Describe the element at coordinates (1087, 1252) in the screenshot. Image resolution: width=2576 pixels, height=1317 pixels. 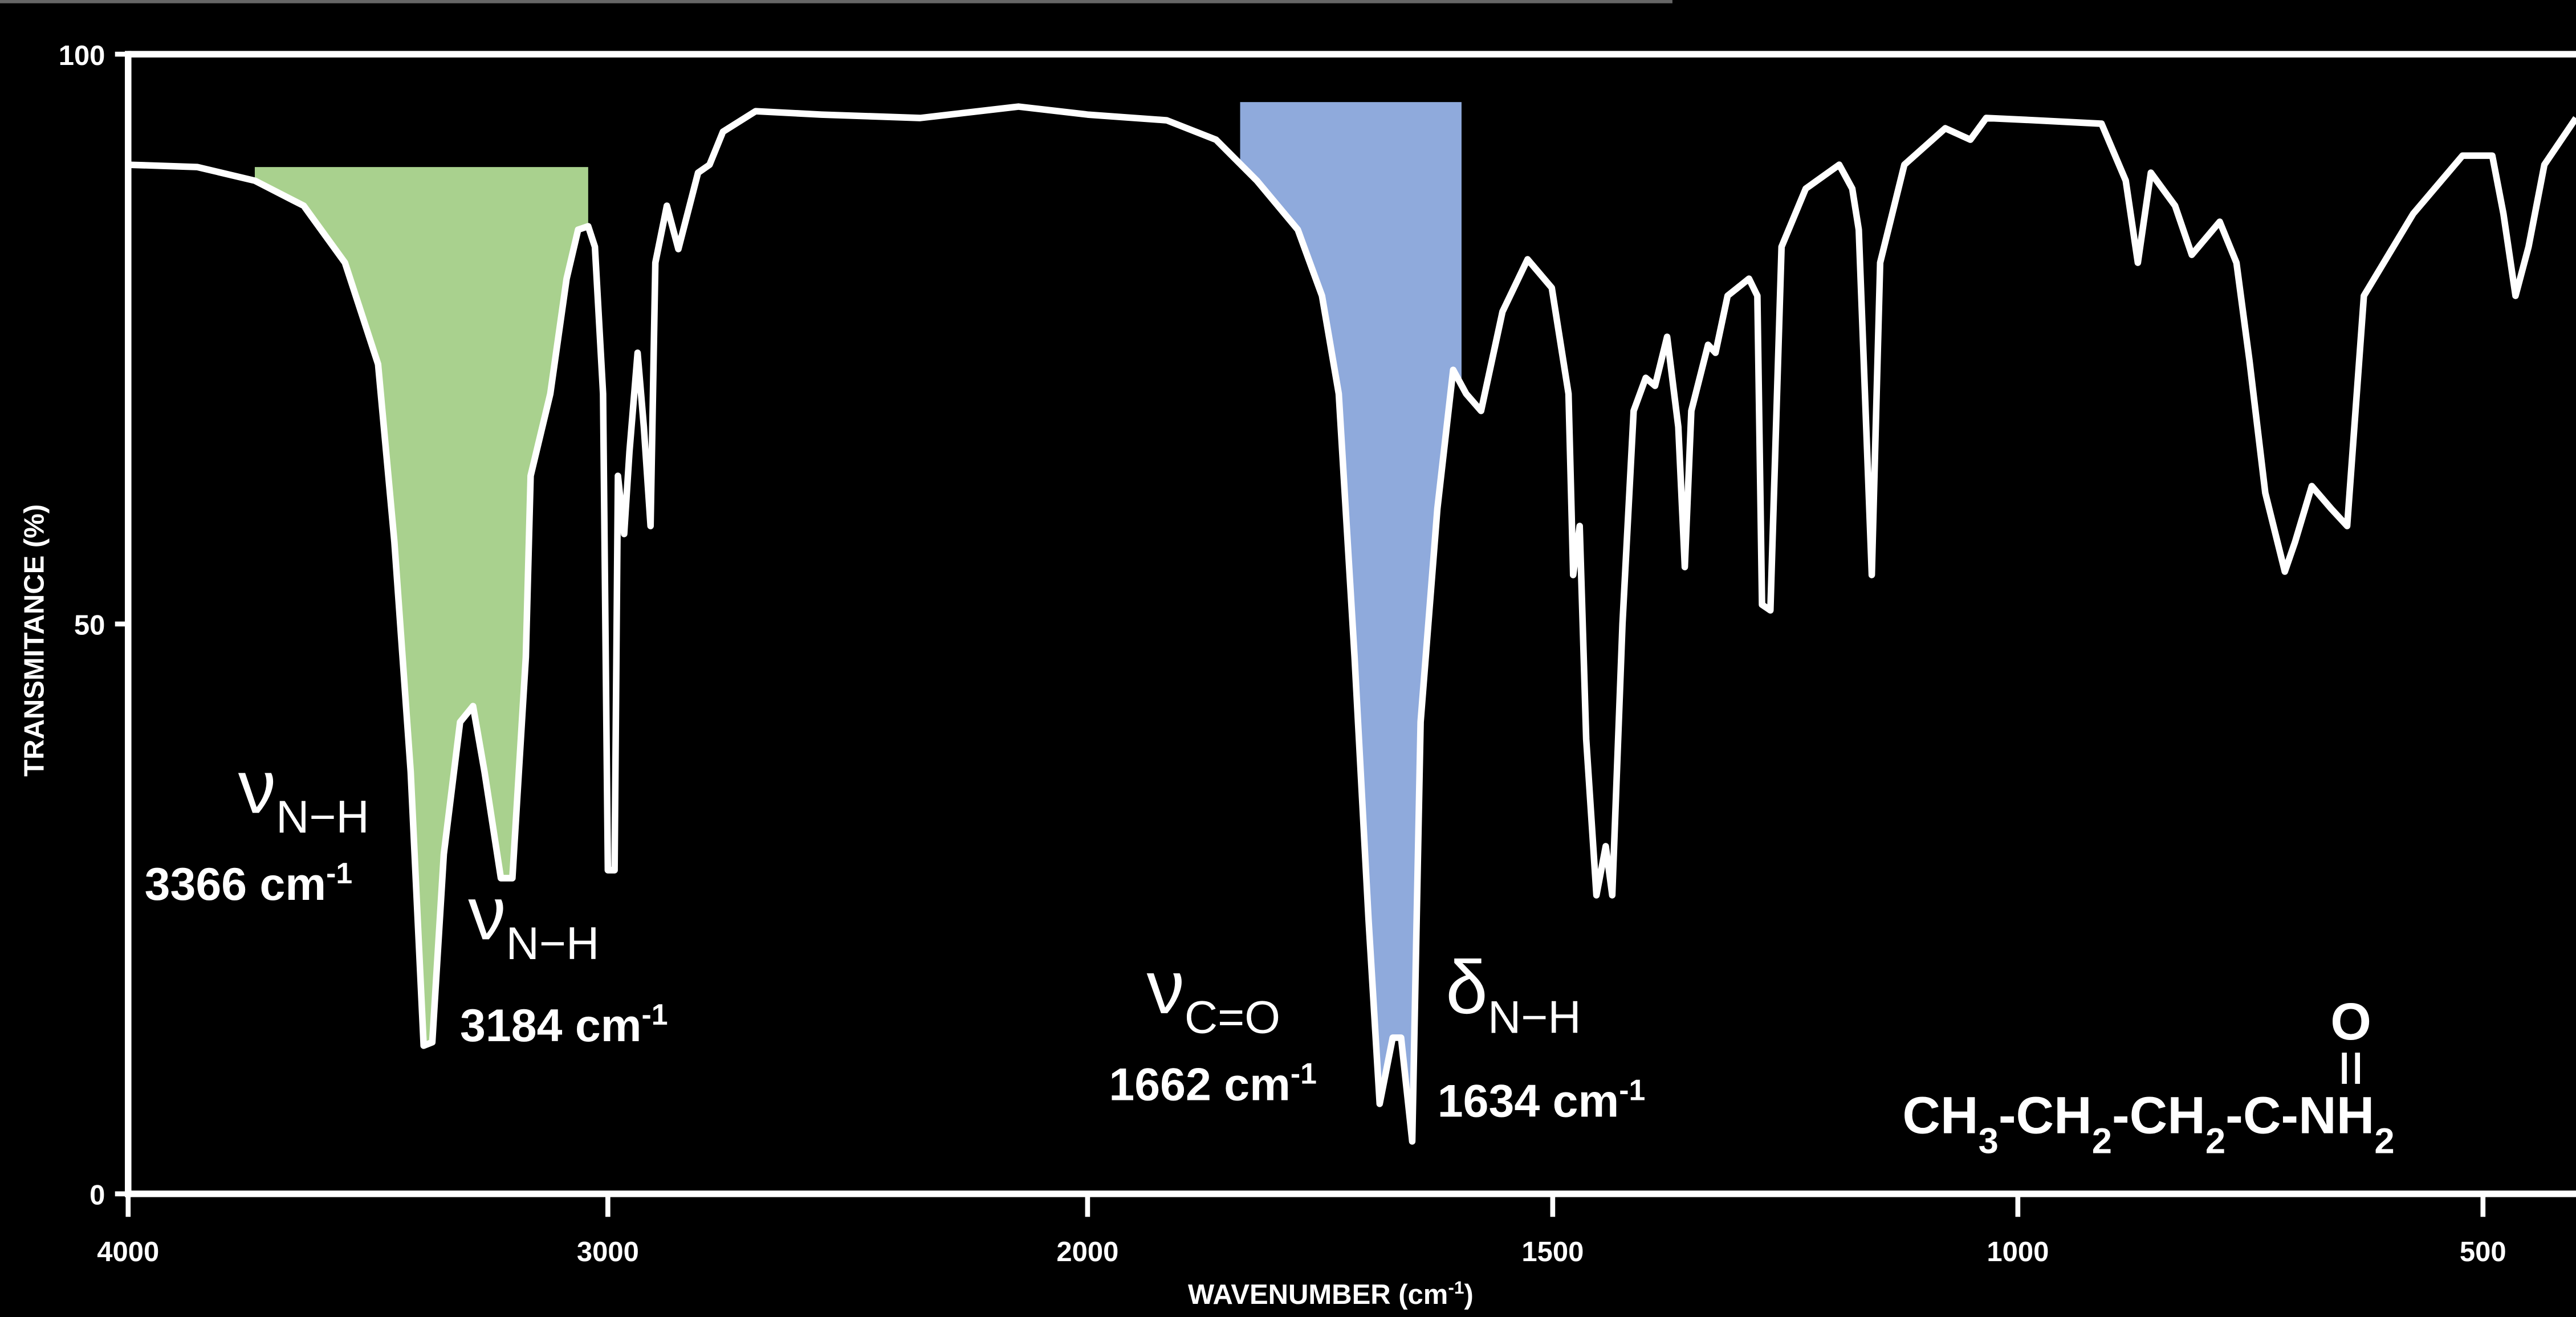
I see `x-tick-label: 2000` at that location.